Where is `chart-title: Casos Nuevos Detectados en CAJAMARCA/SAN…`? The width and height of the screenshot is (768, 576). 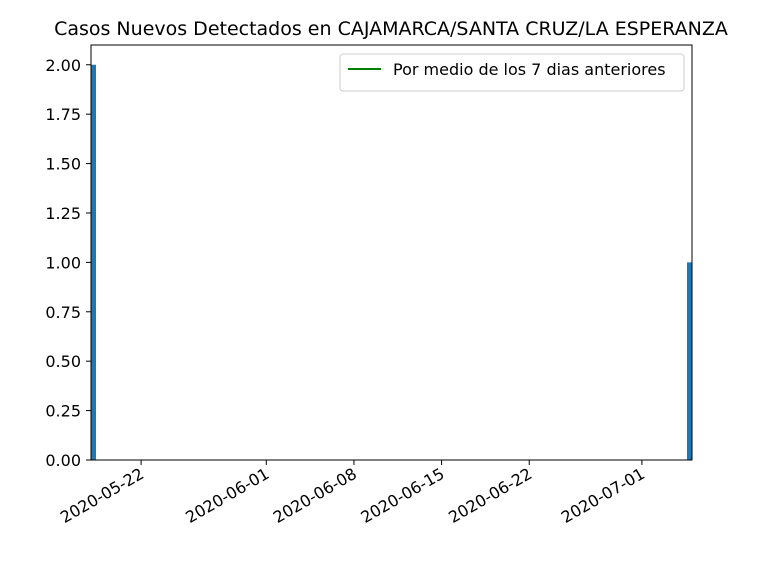
chart-title: Casos Nuevos Detectados en CAJAMARCA/SAN… is located at coordinates (391, 29).